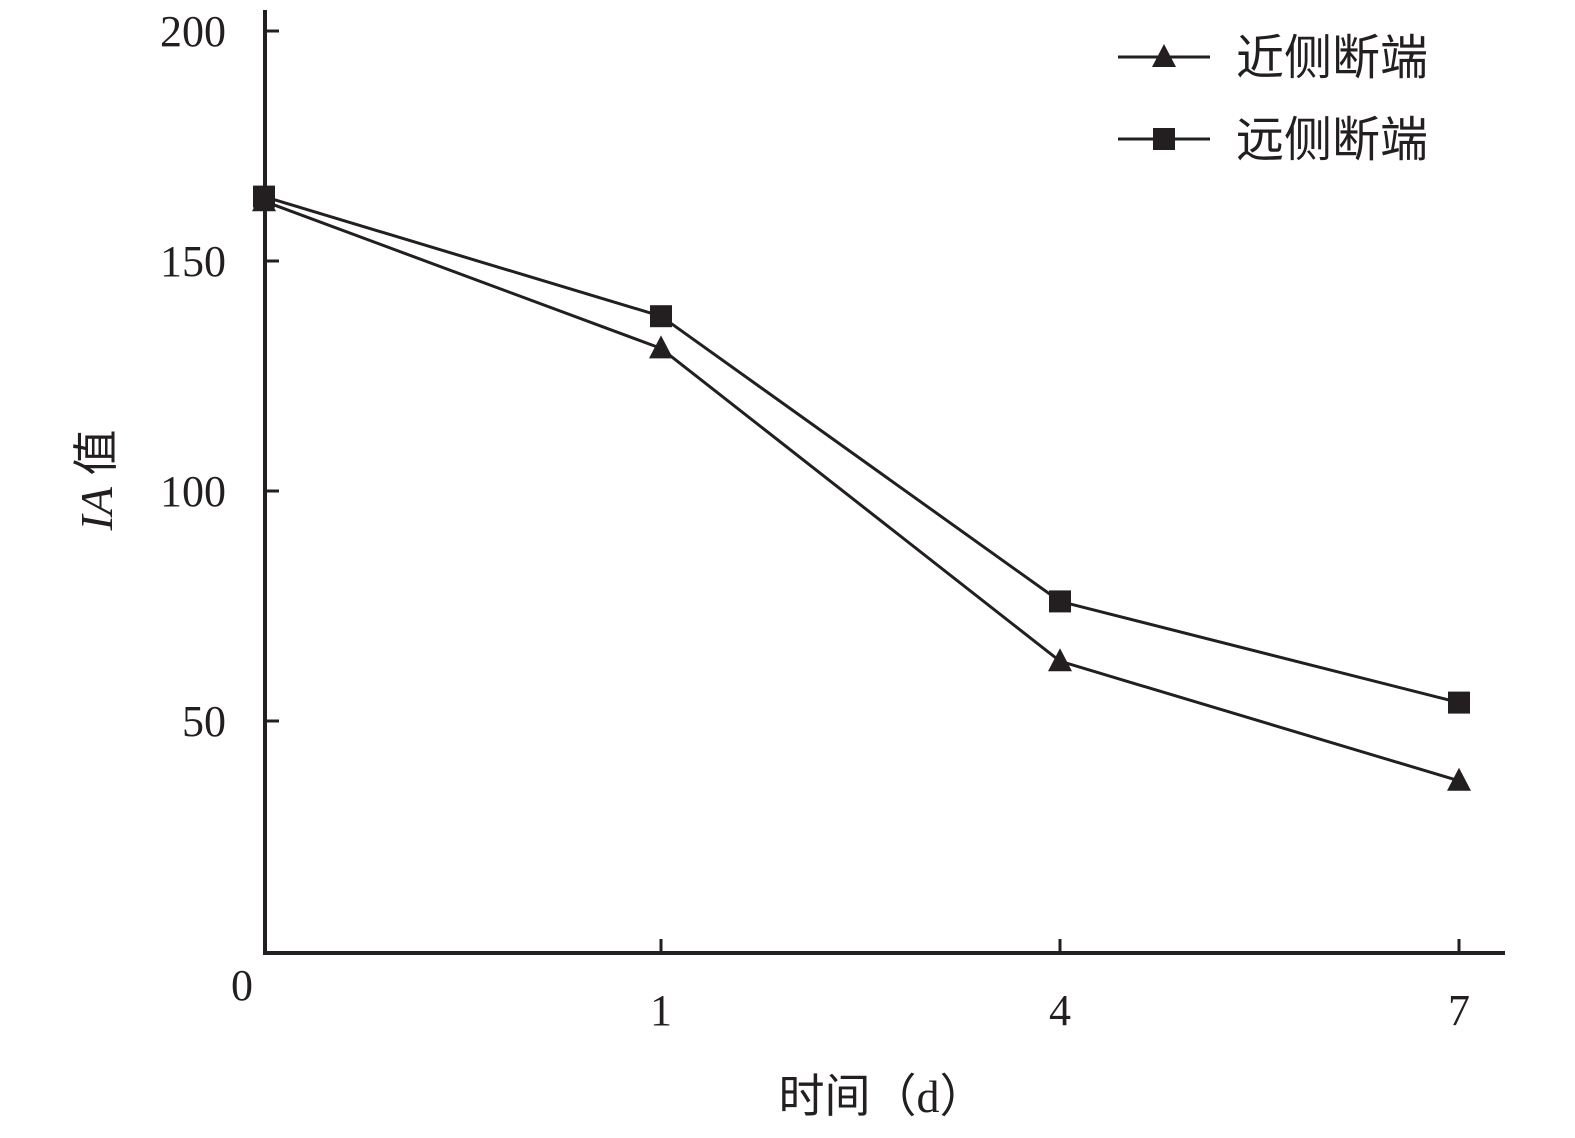 This screenshot has height=1138, width=1575. I want to click on y-tick-label-50: 50, so click(204, 721).